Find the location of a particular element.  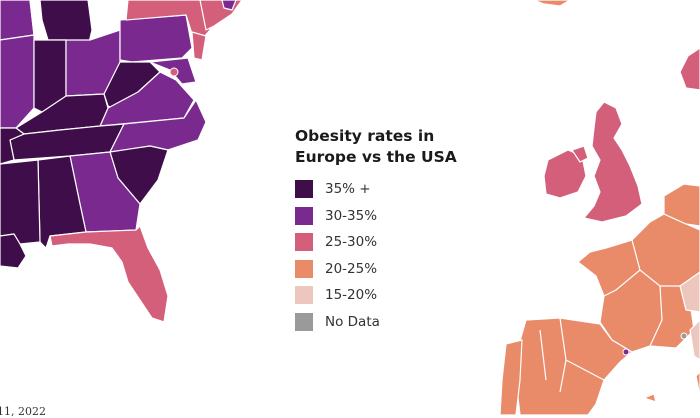

country-northern-ireland is located at coordinates (580, 154).